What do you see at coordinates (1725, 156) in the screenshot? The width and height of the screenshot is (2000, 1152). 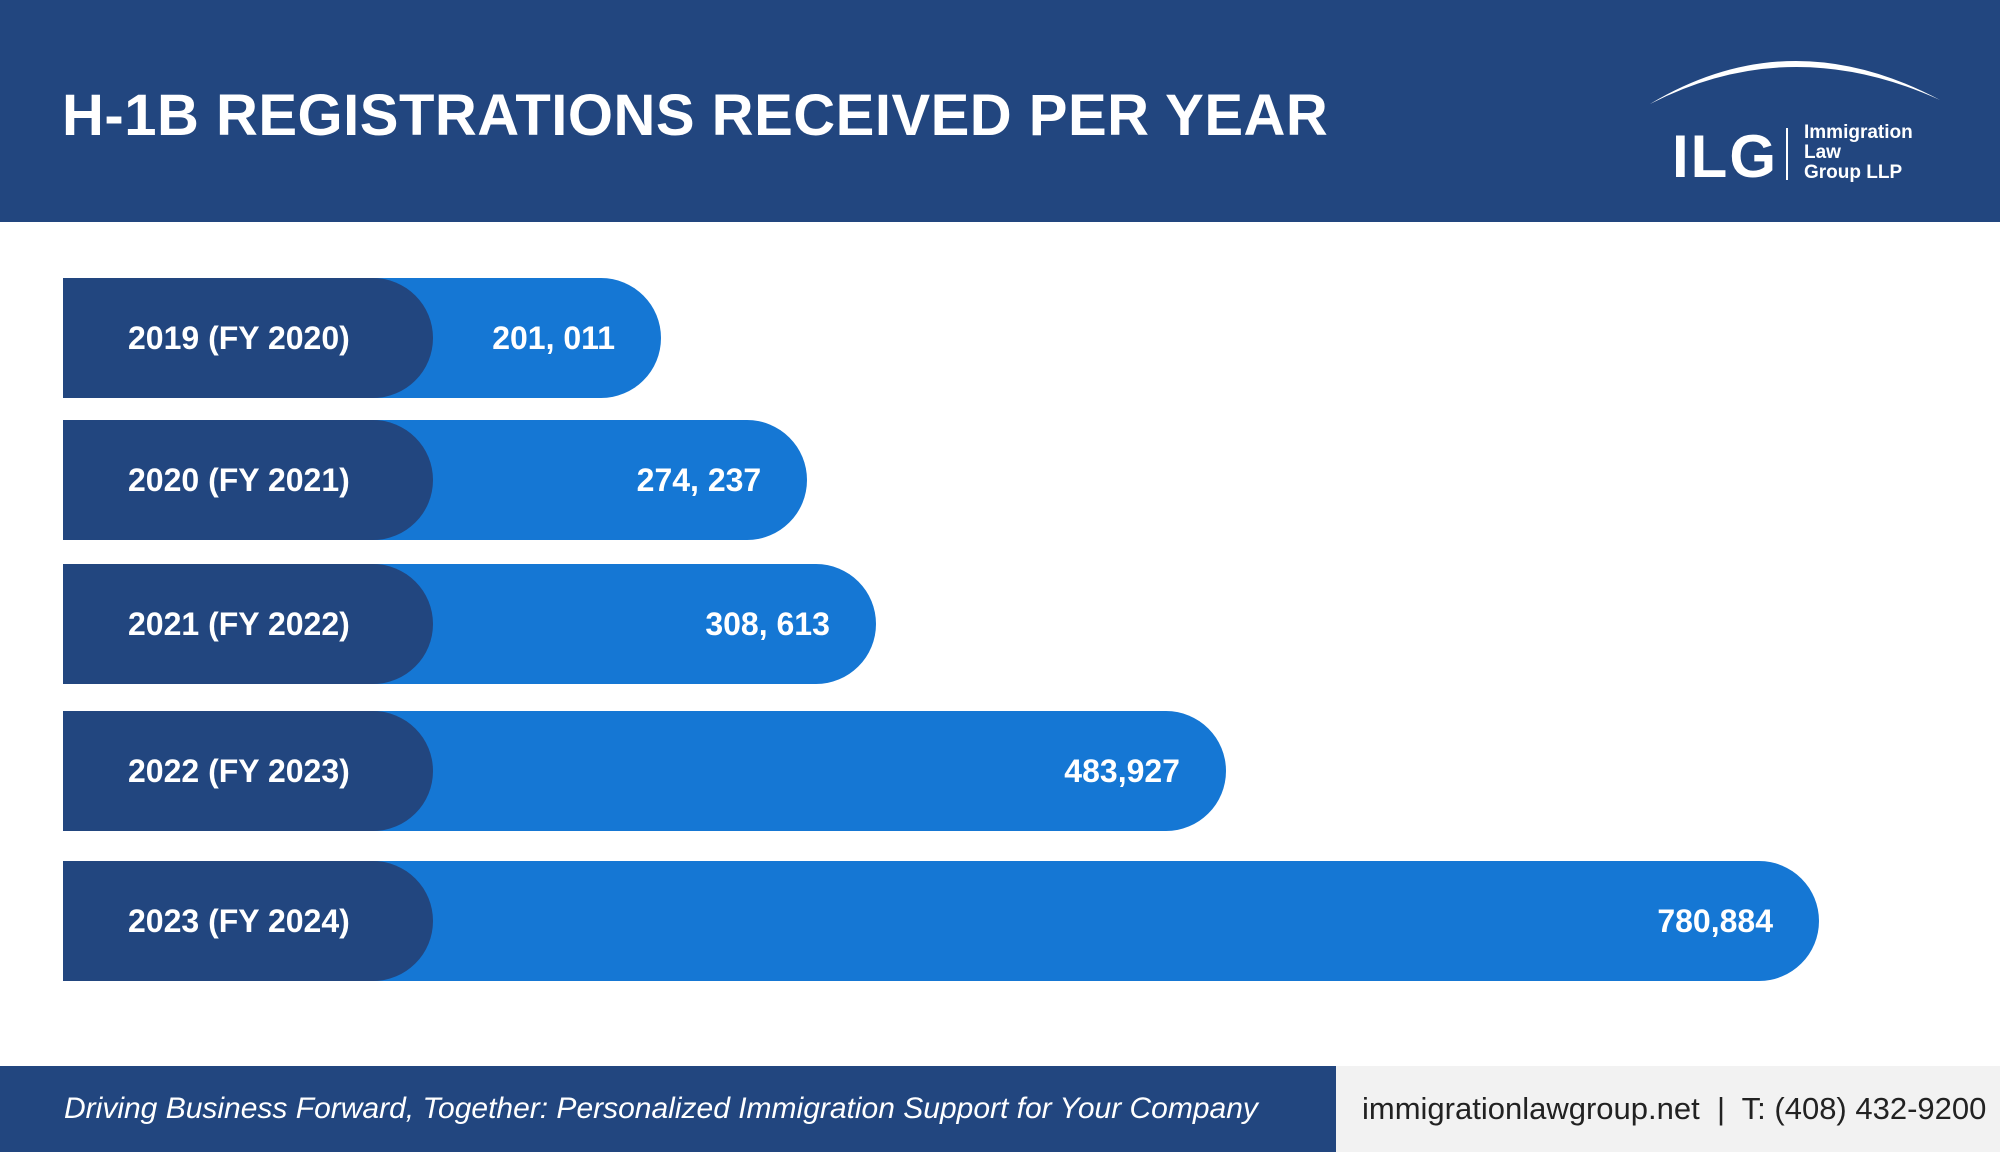 I see `logo-abbreviation: ILG` at bounding box center [1725, 156].